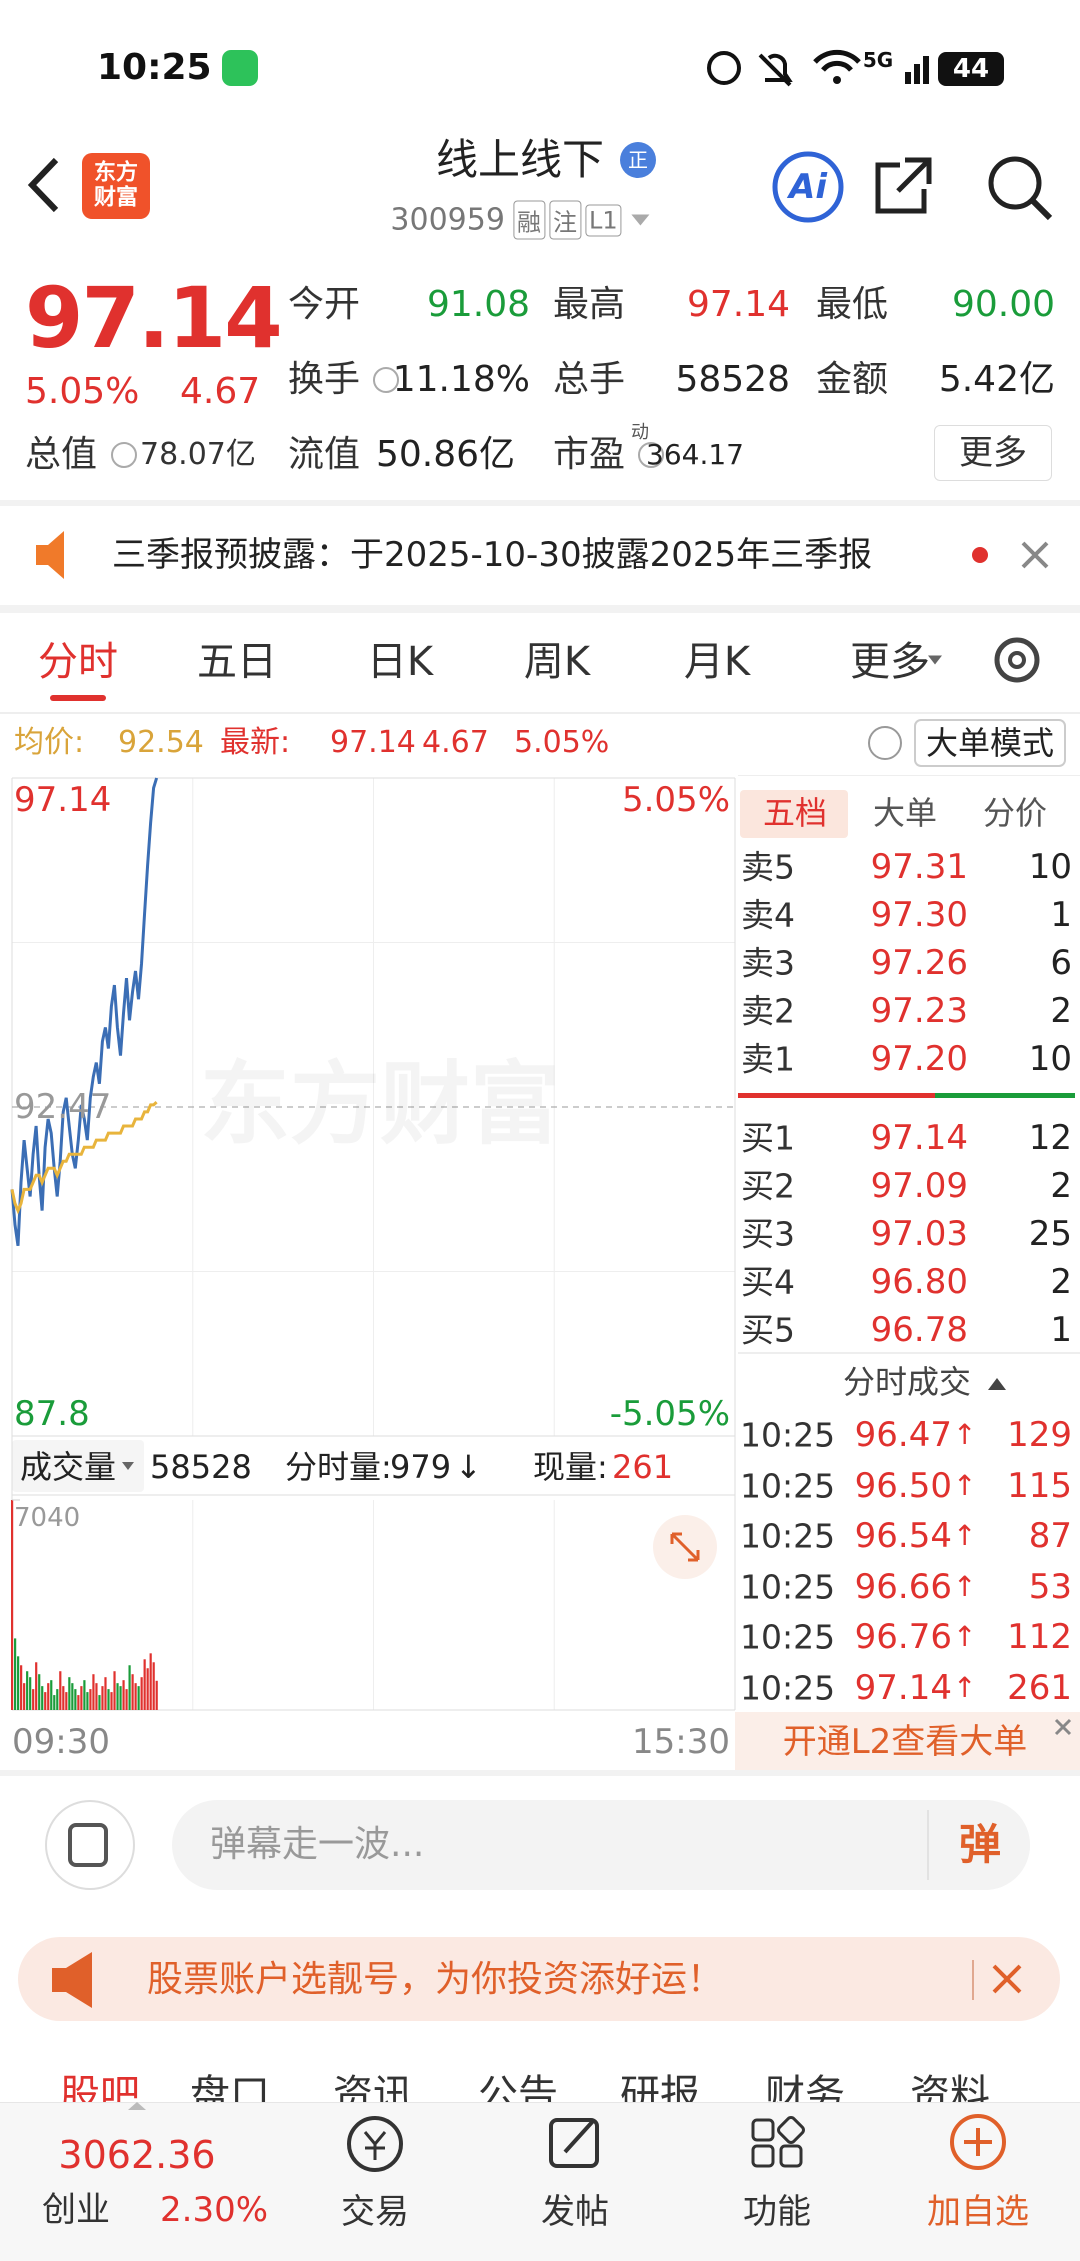 The width and height of the screenshot is (1080, 2261). What do you see at coordinates (237, 662) in the screenshot?
I see `chart-tab: 五日` at bounding box center [237, 662].